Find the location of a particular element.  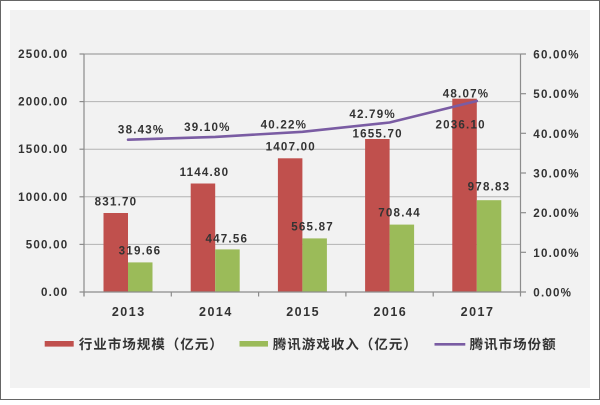

svg-text: 2013 is located at coordinates (129, 312).